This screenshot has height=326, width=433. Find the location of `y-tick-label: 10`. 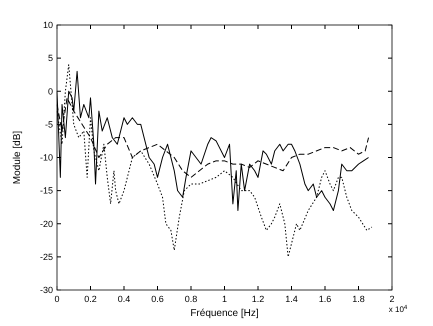

y-tick-label: 10 is located at coordinates (47, 25).